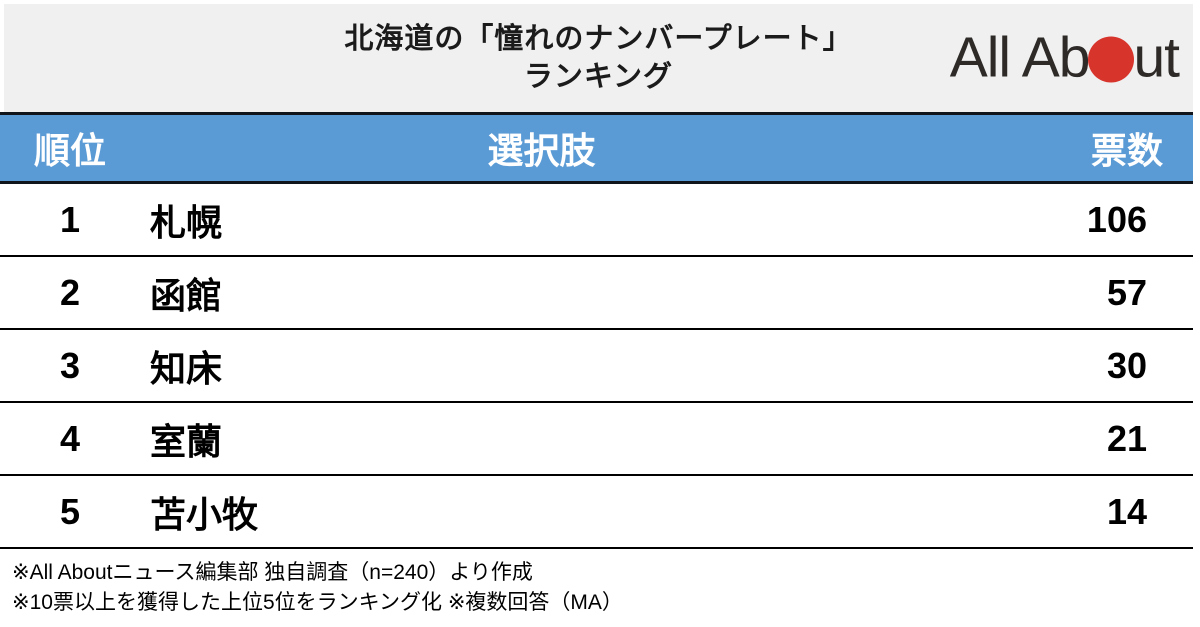  I want to click on header-choice: 選択肢, so click(541, 150).